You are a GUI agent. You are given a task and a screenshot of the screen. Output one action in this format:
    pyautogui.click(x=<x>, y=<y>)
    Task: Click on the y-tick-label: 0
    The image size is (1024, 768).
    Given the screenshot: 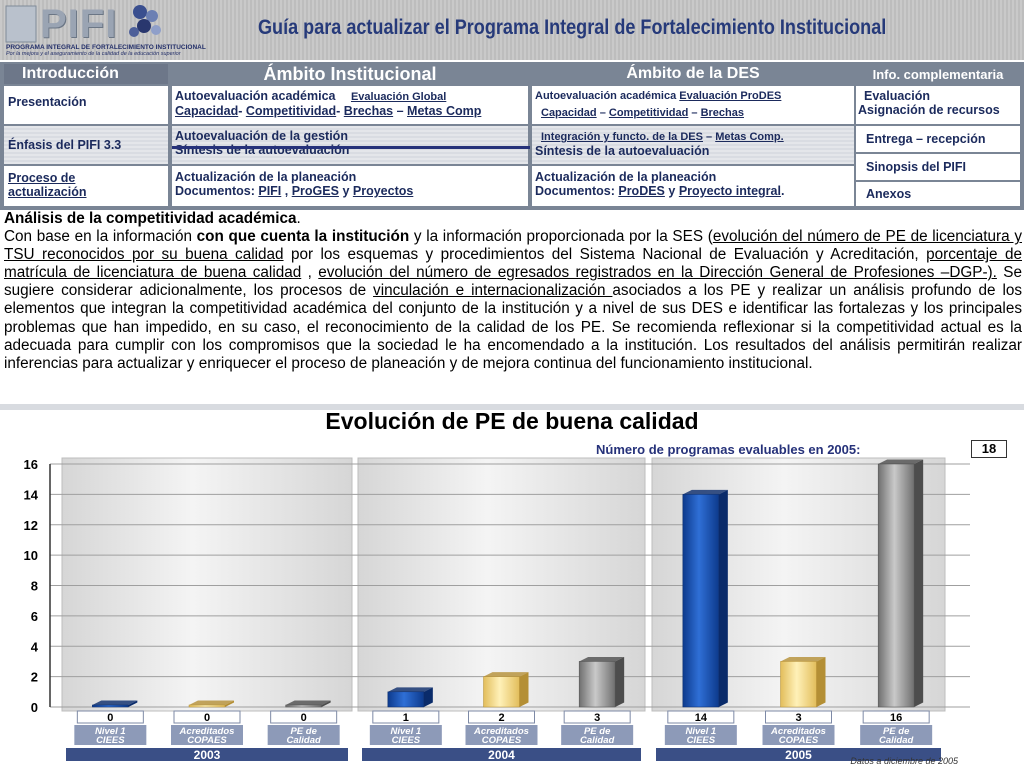 What is the action you would take?
    pyautogui.click(x=34, y=707)
    